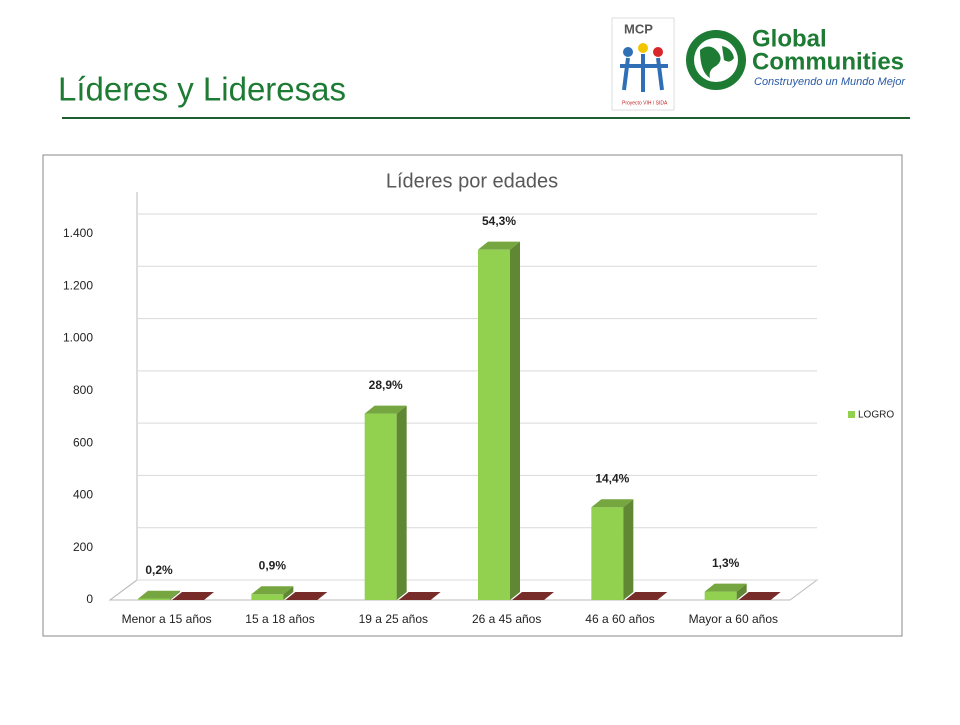  I want to click on mcp-note: Proyecto VIH / SIDA, so click(645, 103).